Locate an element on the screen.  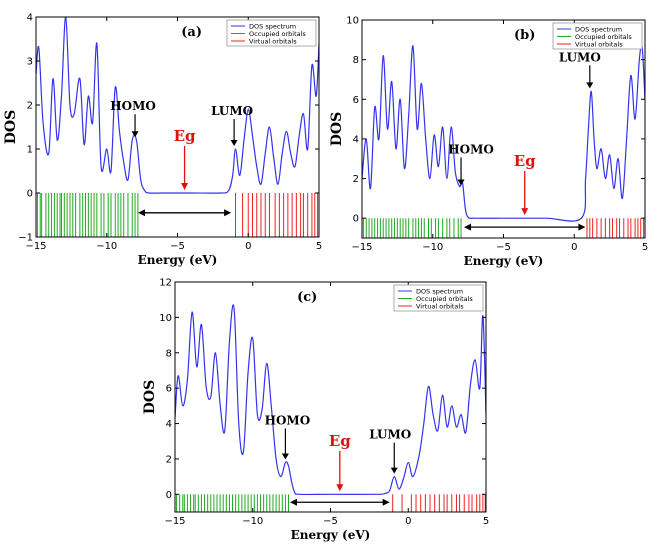
panel-label: (a) is located at coordinates (191, 32).